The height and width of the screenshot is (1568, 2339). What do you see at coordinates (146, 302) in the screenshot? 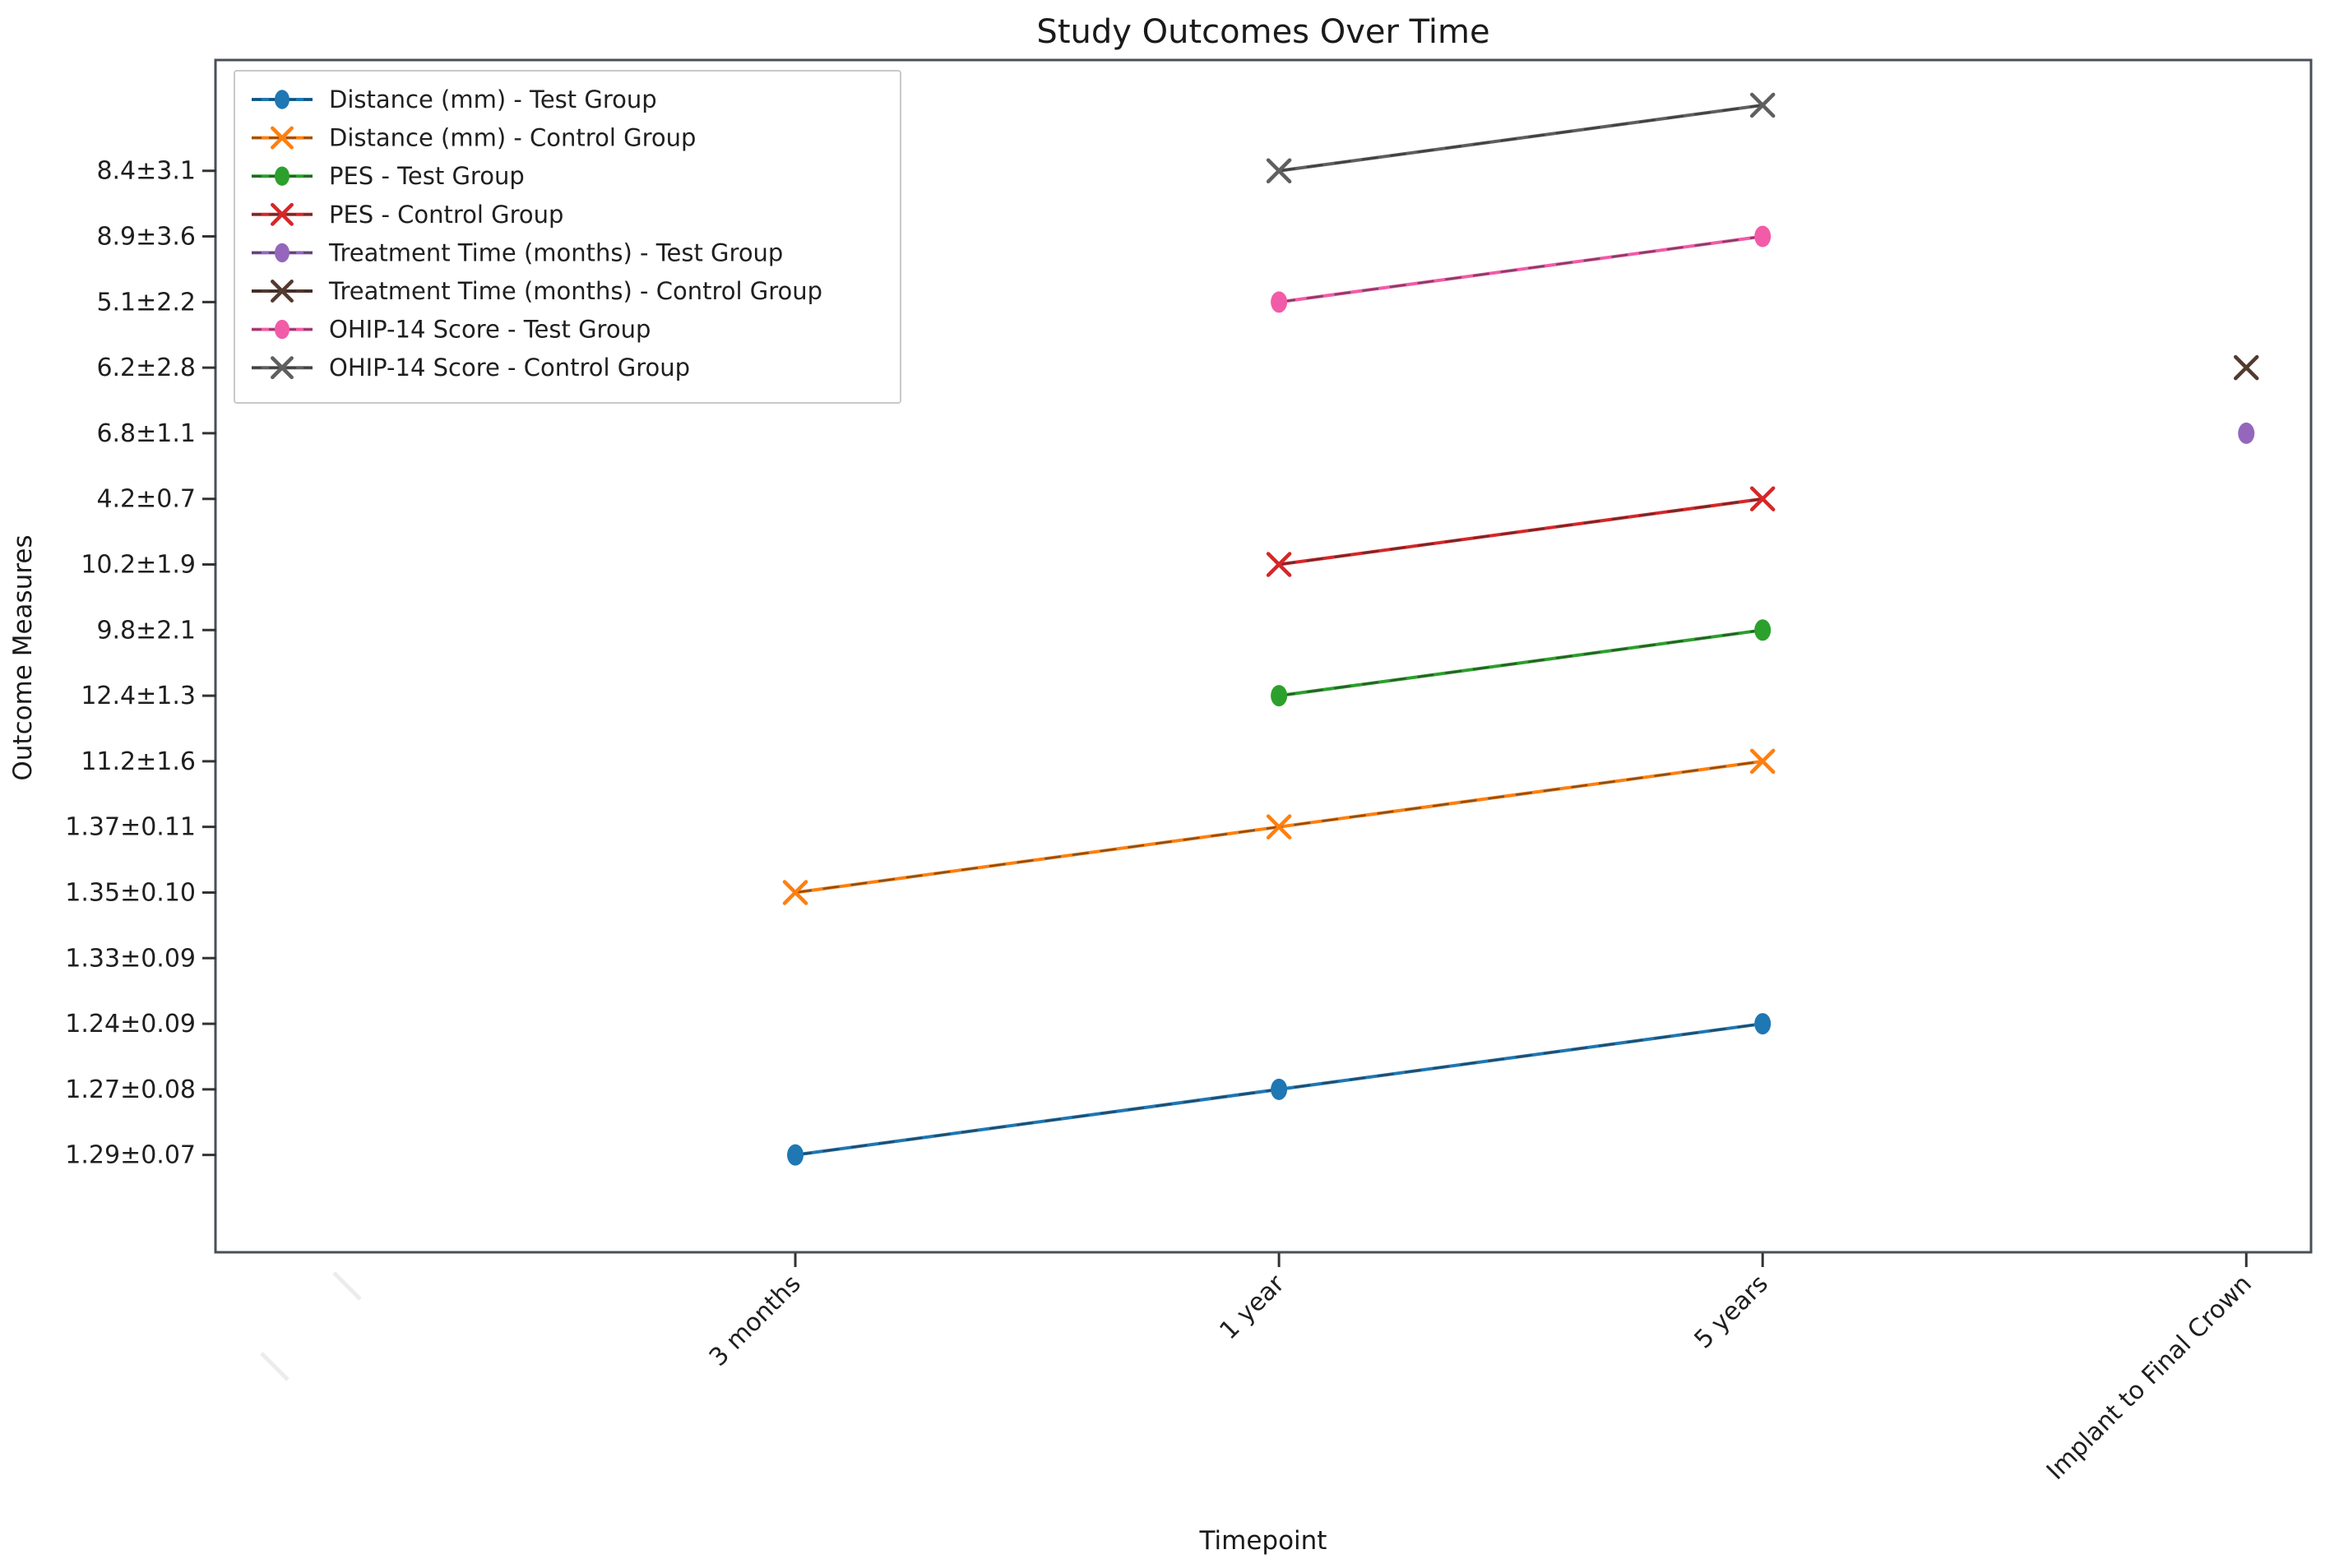
I see `y-tick-label: 5.1±2.2` at bounding box center [146, 302].